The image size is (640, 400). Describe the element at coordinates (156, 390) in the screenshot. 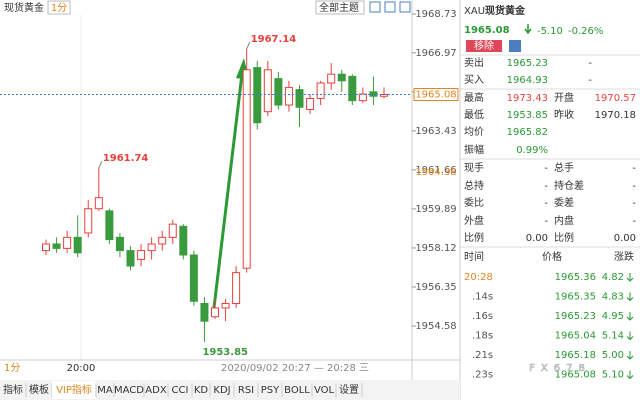

I see `toolbar-tab: ADX` at that location.